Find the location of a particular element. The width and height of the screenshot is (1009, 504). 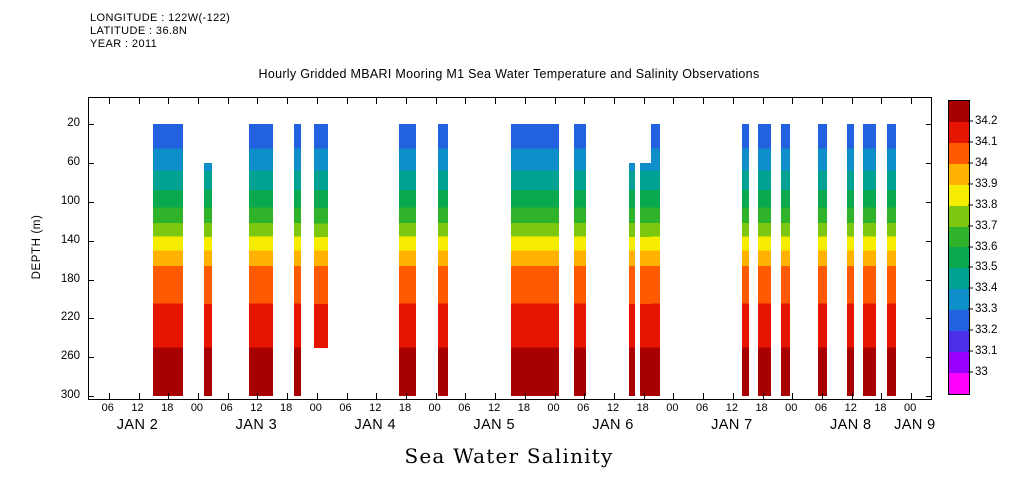

colorbar-tick-label: 33.1 is located at coordinates (986, 351).